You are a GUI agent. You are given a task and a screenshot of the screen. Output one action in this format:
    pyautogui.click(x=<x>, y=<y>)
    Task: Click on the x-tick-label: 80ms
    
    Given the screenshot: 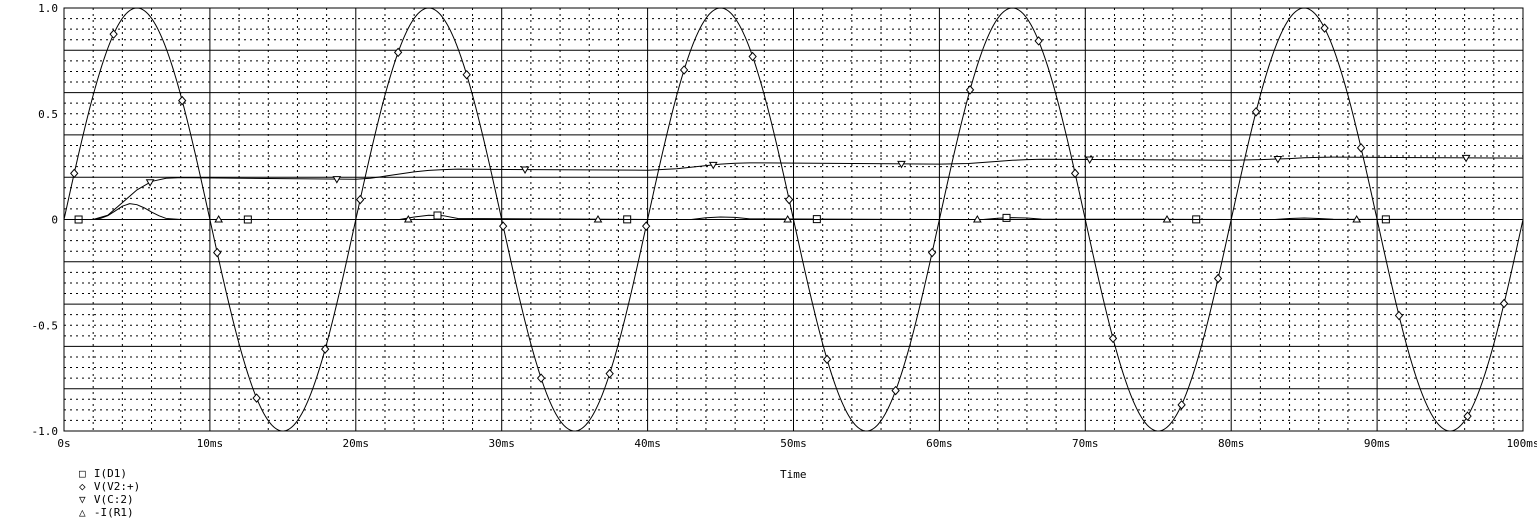 What is the action you would take?
    pyautogui.click(x=1231, y=443)
    